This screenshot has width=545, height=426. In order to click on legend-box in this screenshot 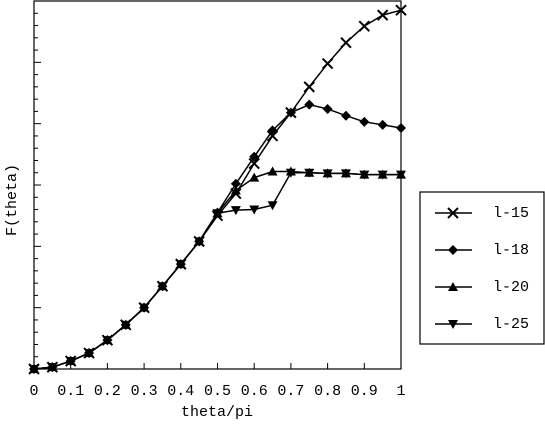, I will do `click(482, 268)`.